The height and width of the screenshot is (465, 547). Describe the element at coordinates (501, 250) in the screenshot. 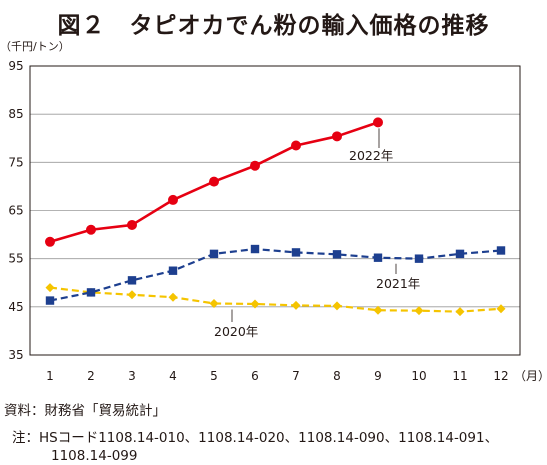

I see `point-2021年-12` at that location.